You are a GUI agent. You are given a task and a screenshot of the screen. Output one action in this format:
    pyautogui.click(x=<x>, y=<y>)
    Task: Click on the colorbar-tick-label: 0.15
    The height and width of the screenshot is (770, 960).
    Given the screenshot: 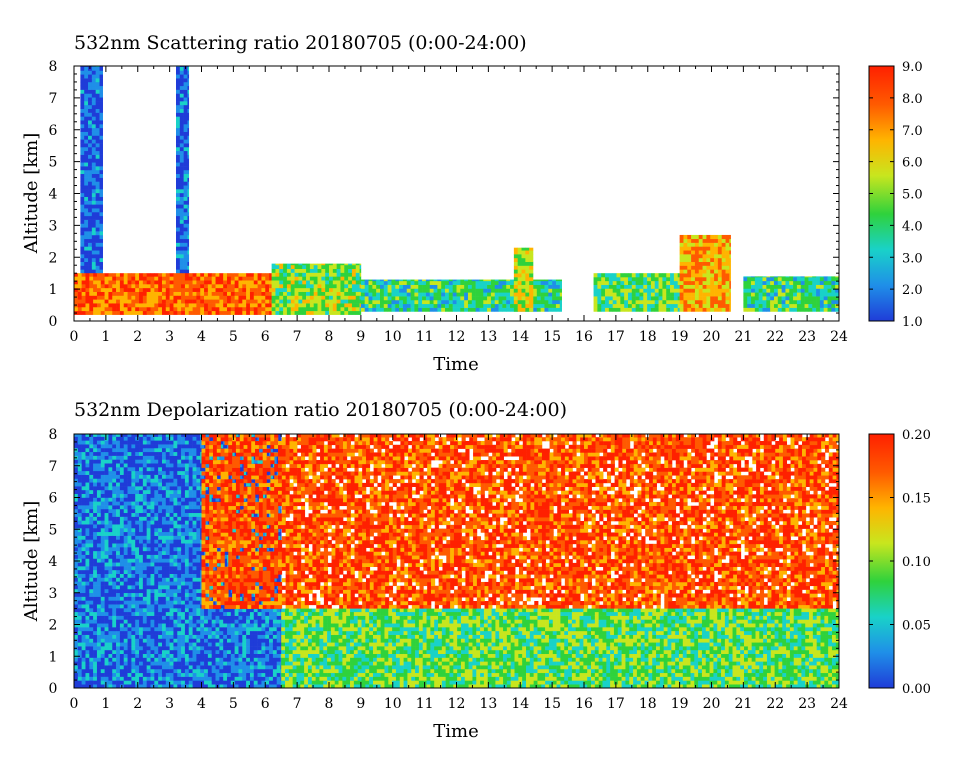 What is the action you would take?
    pyautogui.click(x=916, y=499)
    